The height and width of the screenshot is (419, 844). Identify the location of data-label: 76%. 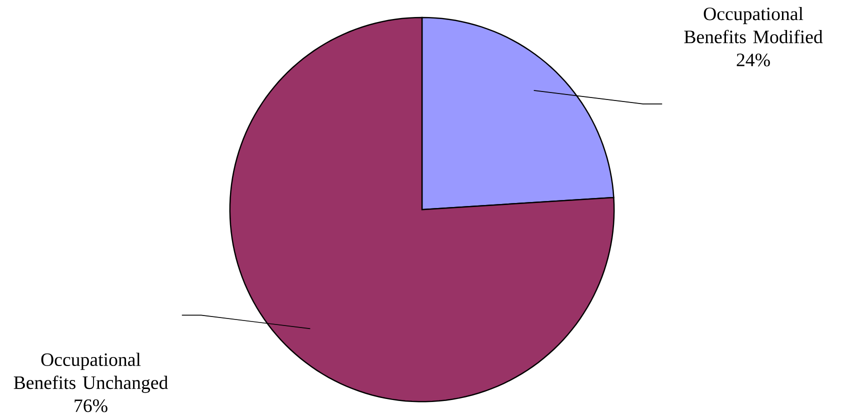
(91, 405).